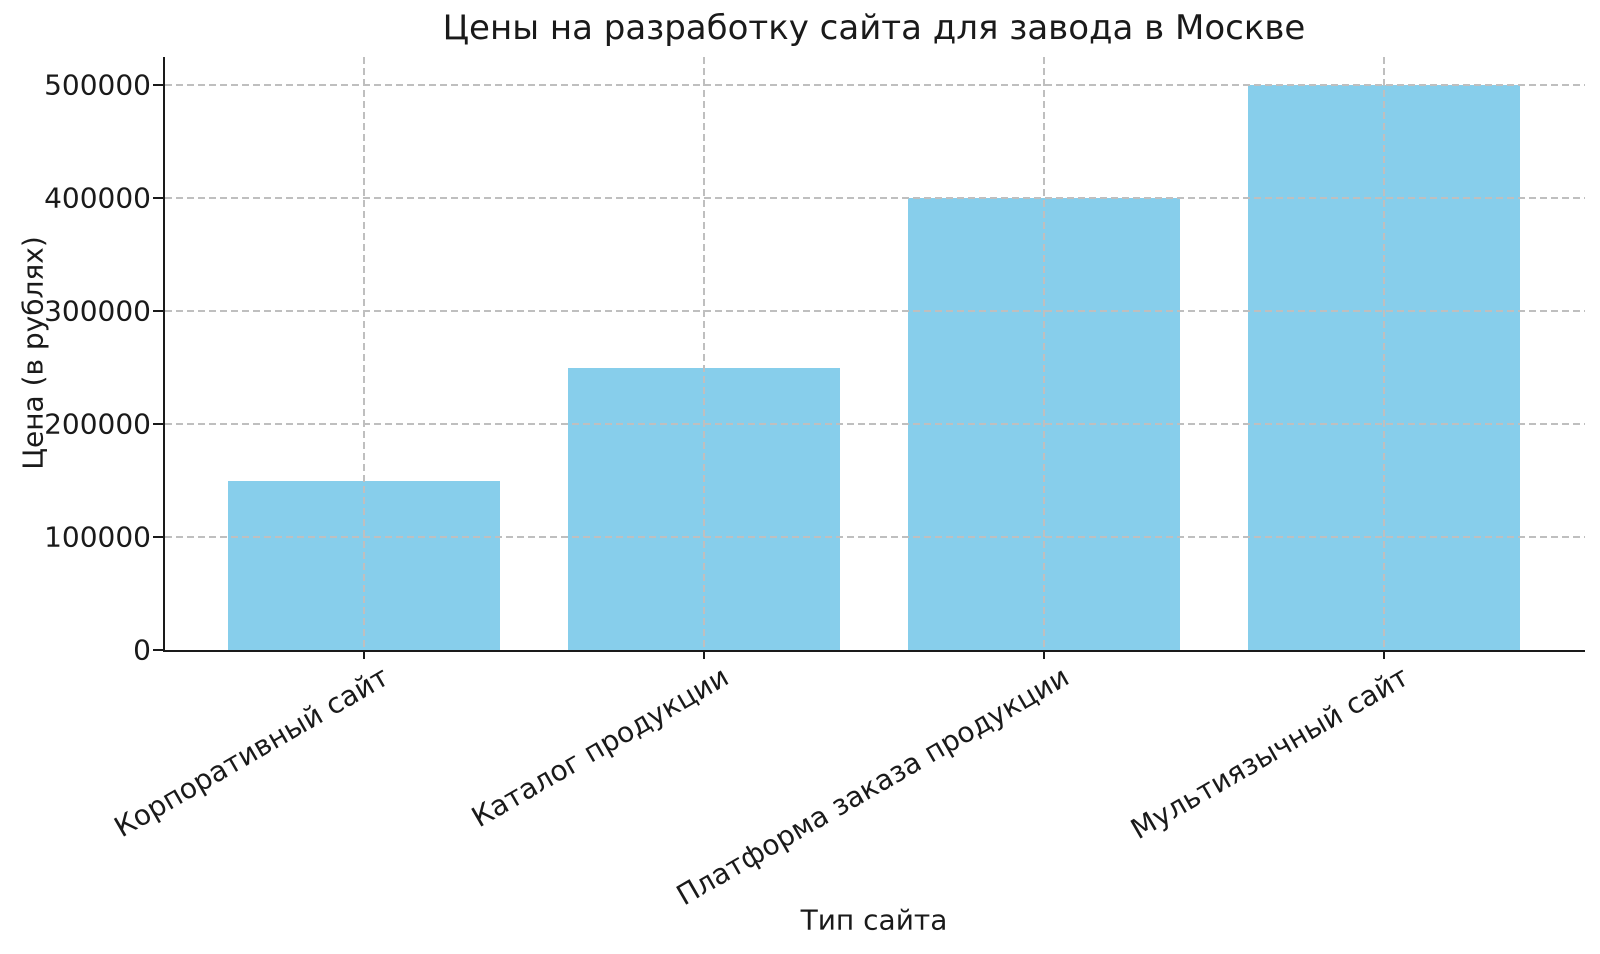 The height and width of the screenshot is (954, 1600). Describe the element at coordinates (874, 920) in the screenshot. I see `x-axis-label: Тип сайта` at that location.